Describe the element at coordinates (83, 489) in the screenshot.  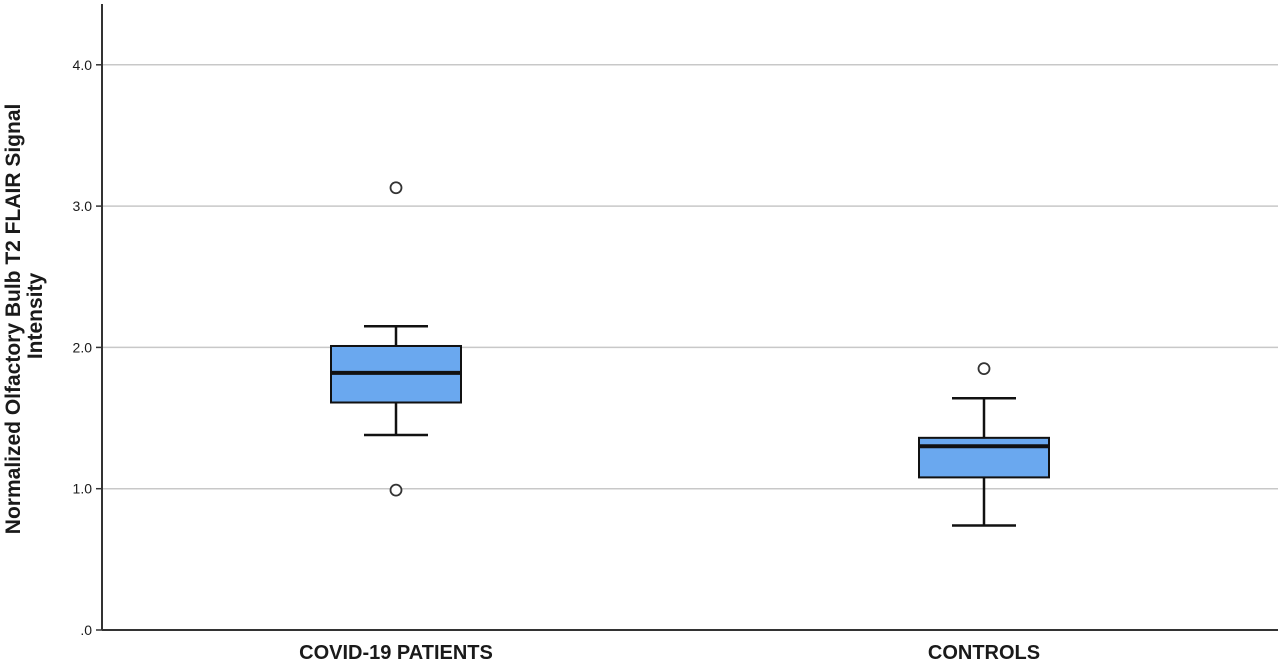
I see `y-tick-label: 1.0` at that location.